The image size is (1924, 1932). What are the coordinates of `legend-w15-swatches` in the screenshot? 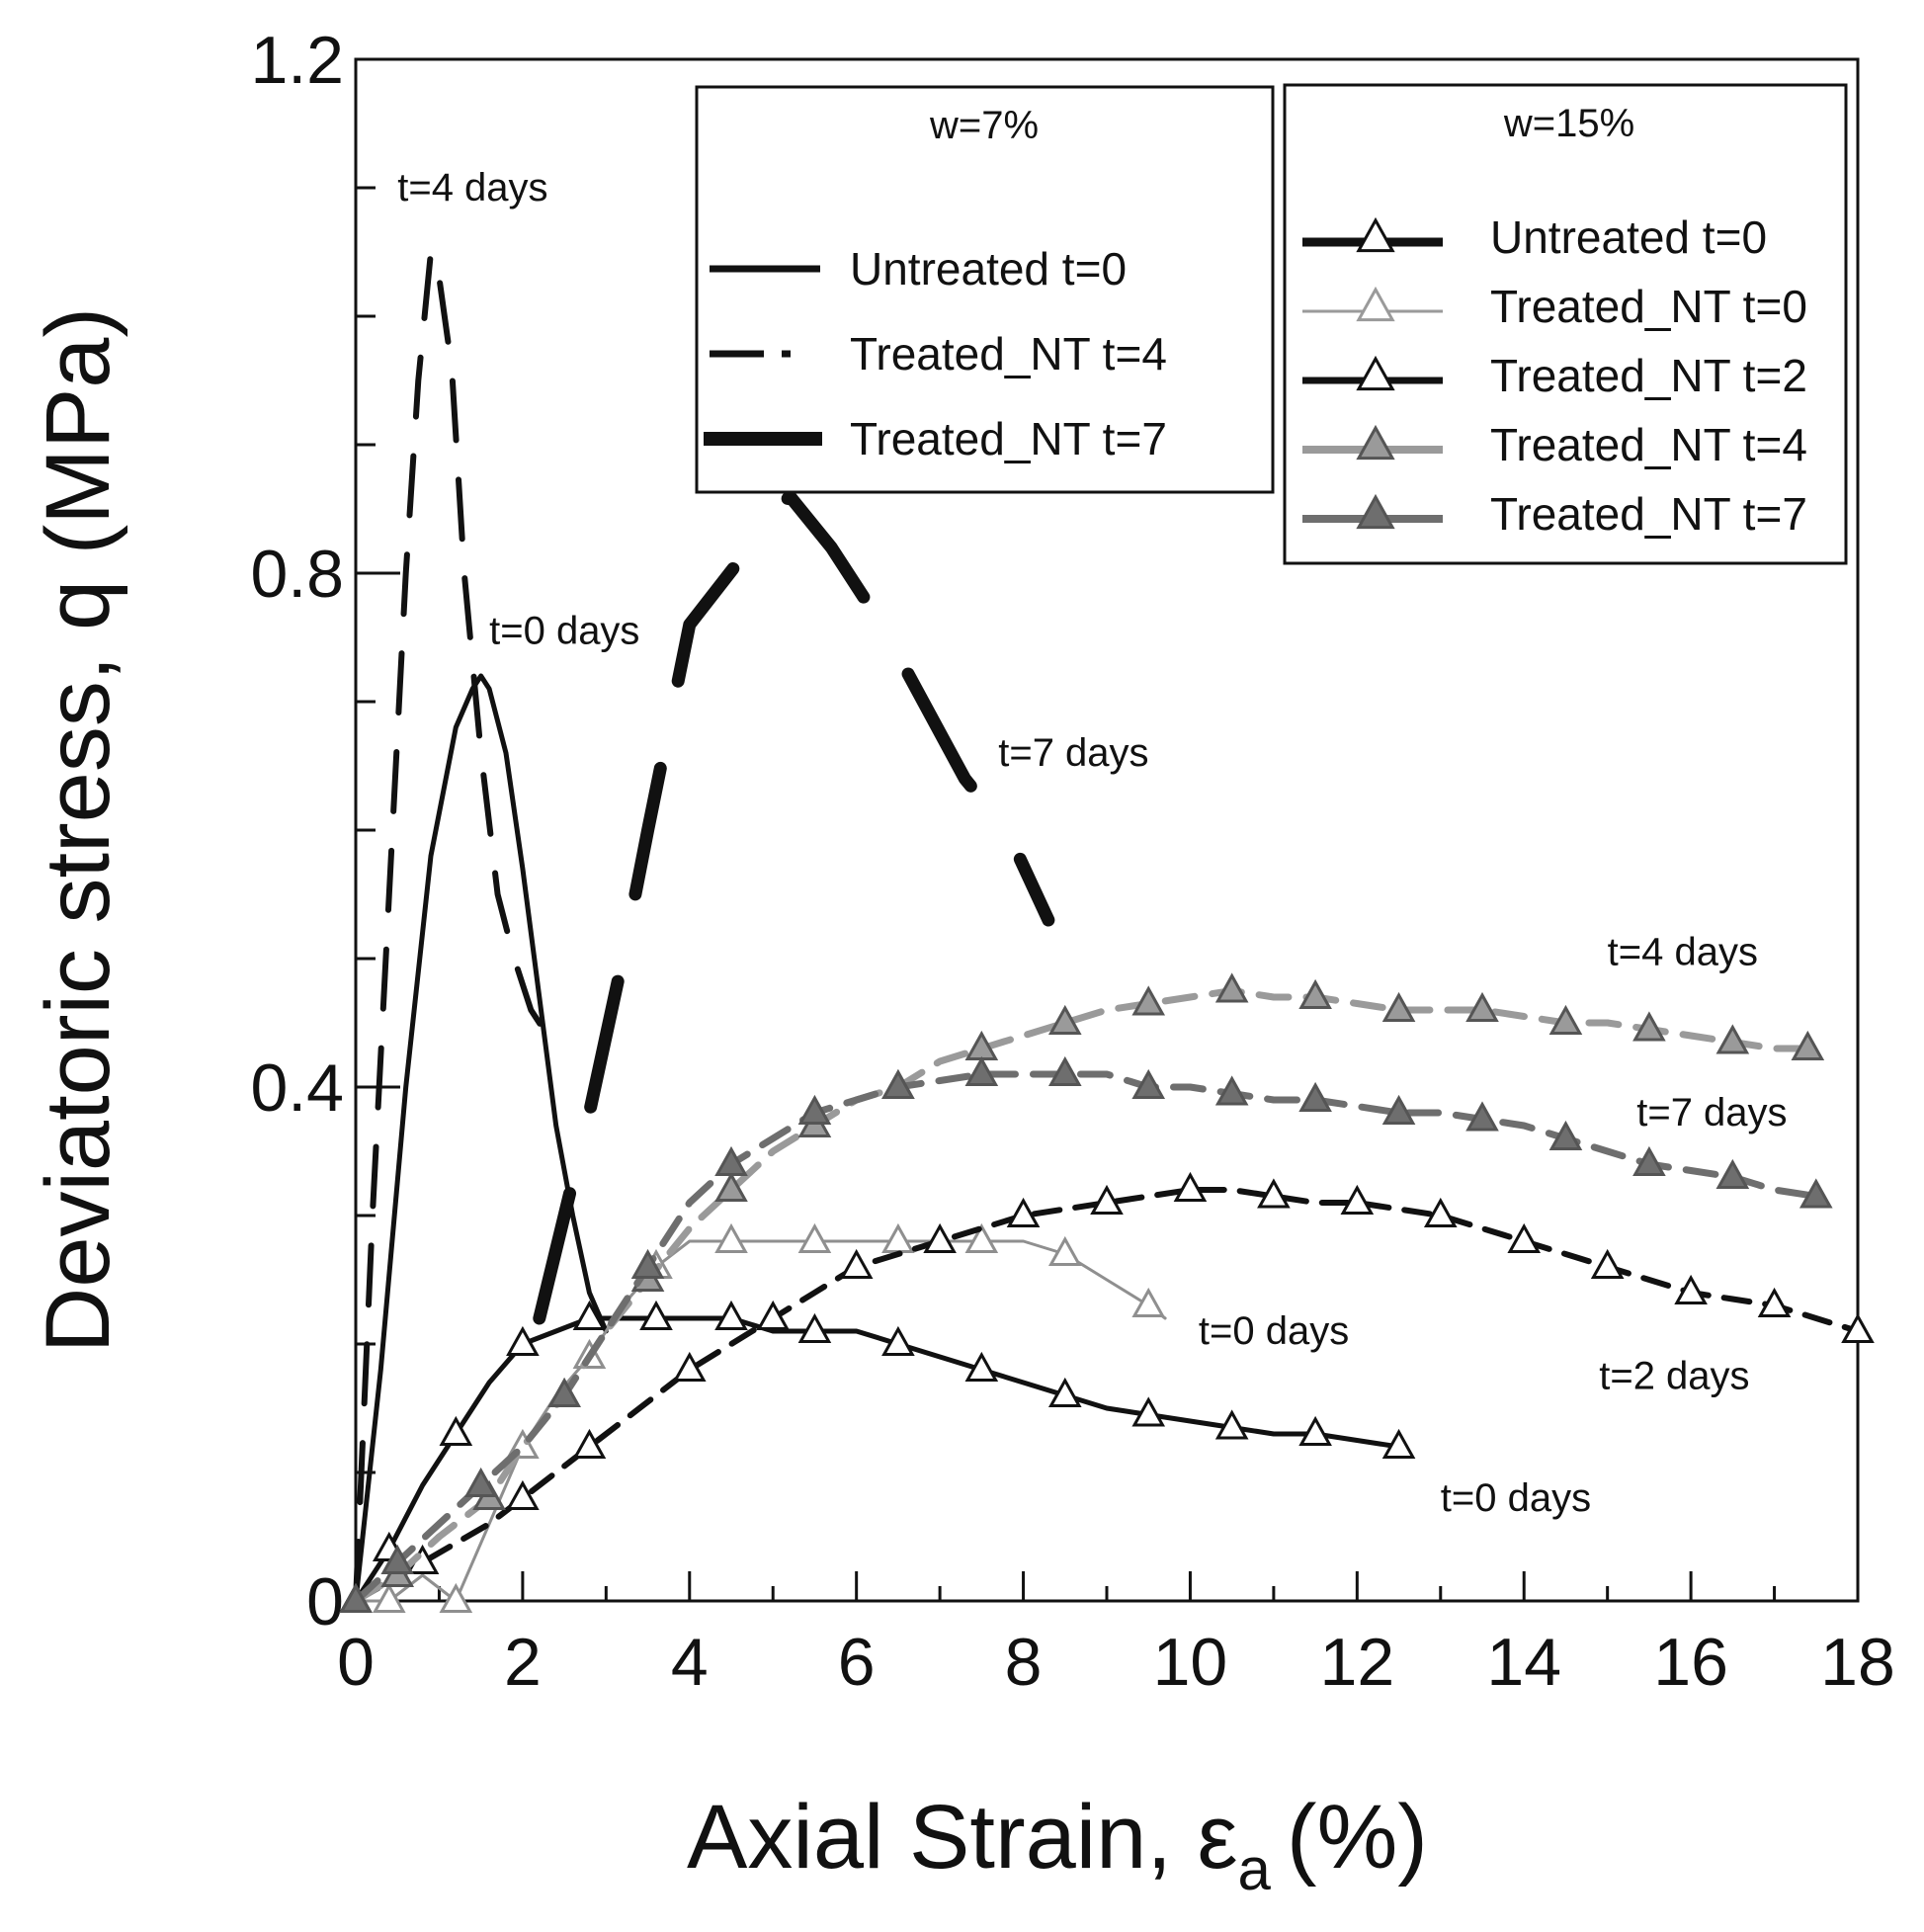 It's located at (1372, 373).